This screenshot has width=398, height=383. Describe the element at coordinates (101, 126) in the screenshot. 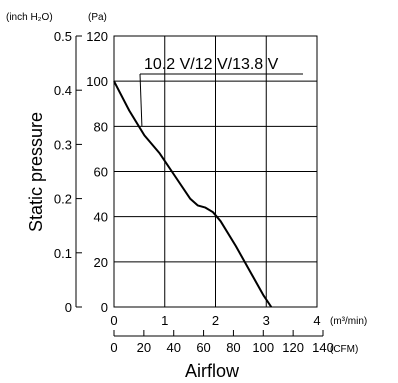

I see `y-tick-label: 80` at that location.